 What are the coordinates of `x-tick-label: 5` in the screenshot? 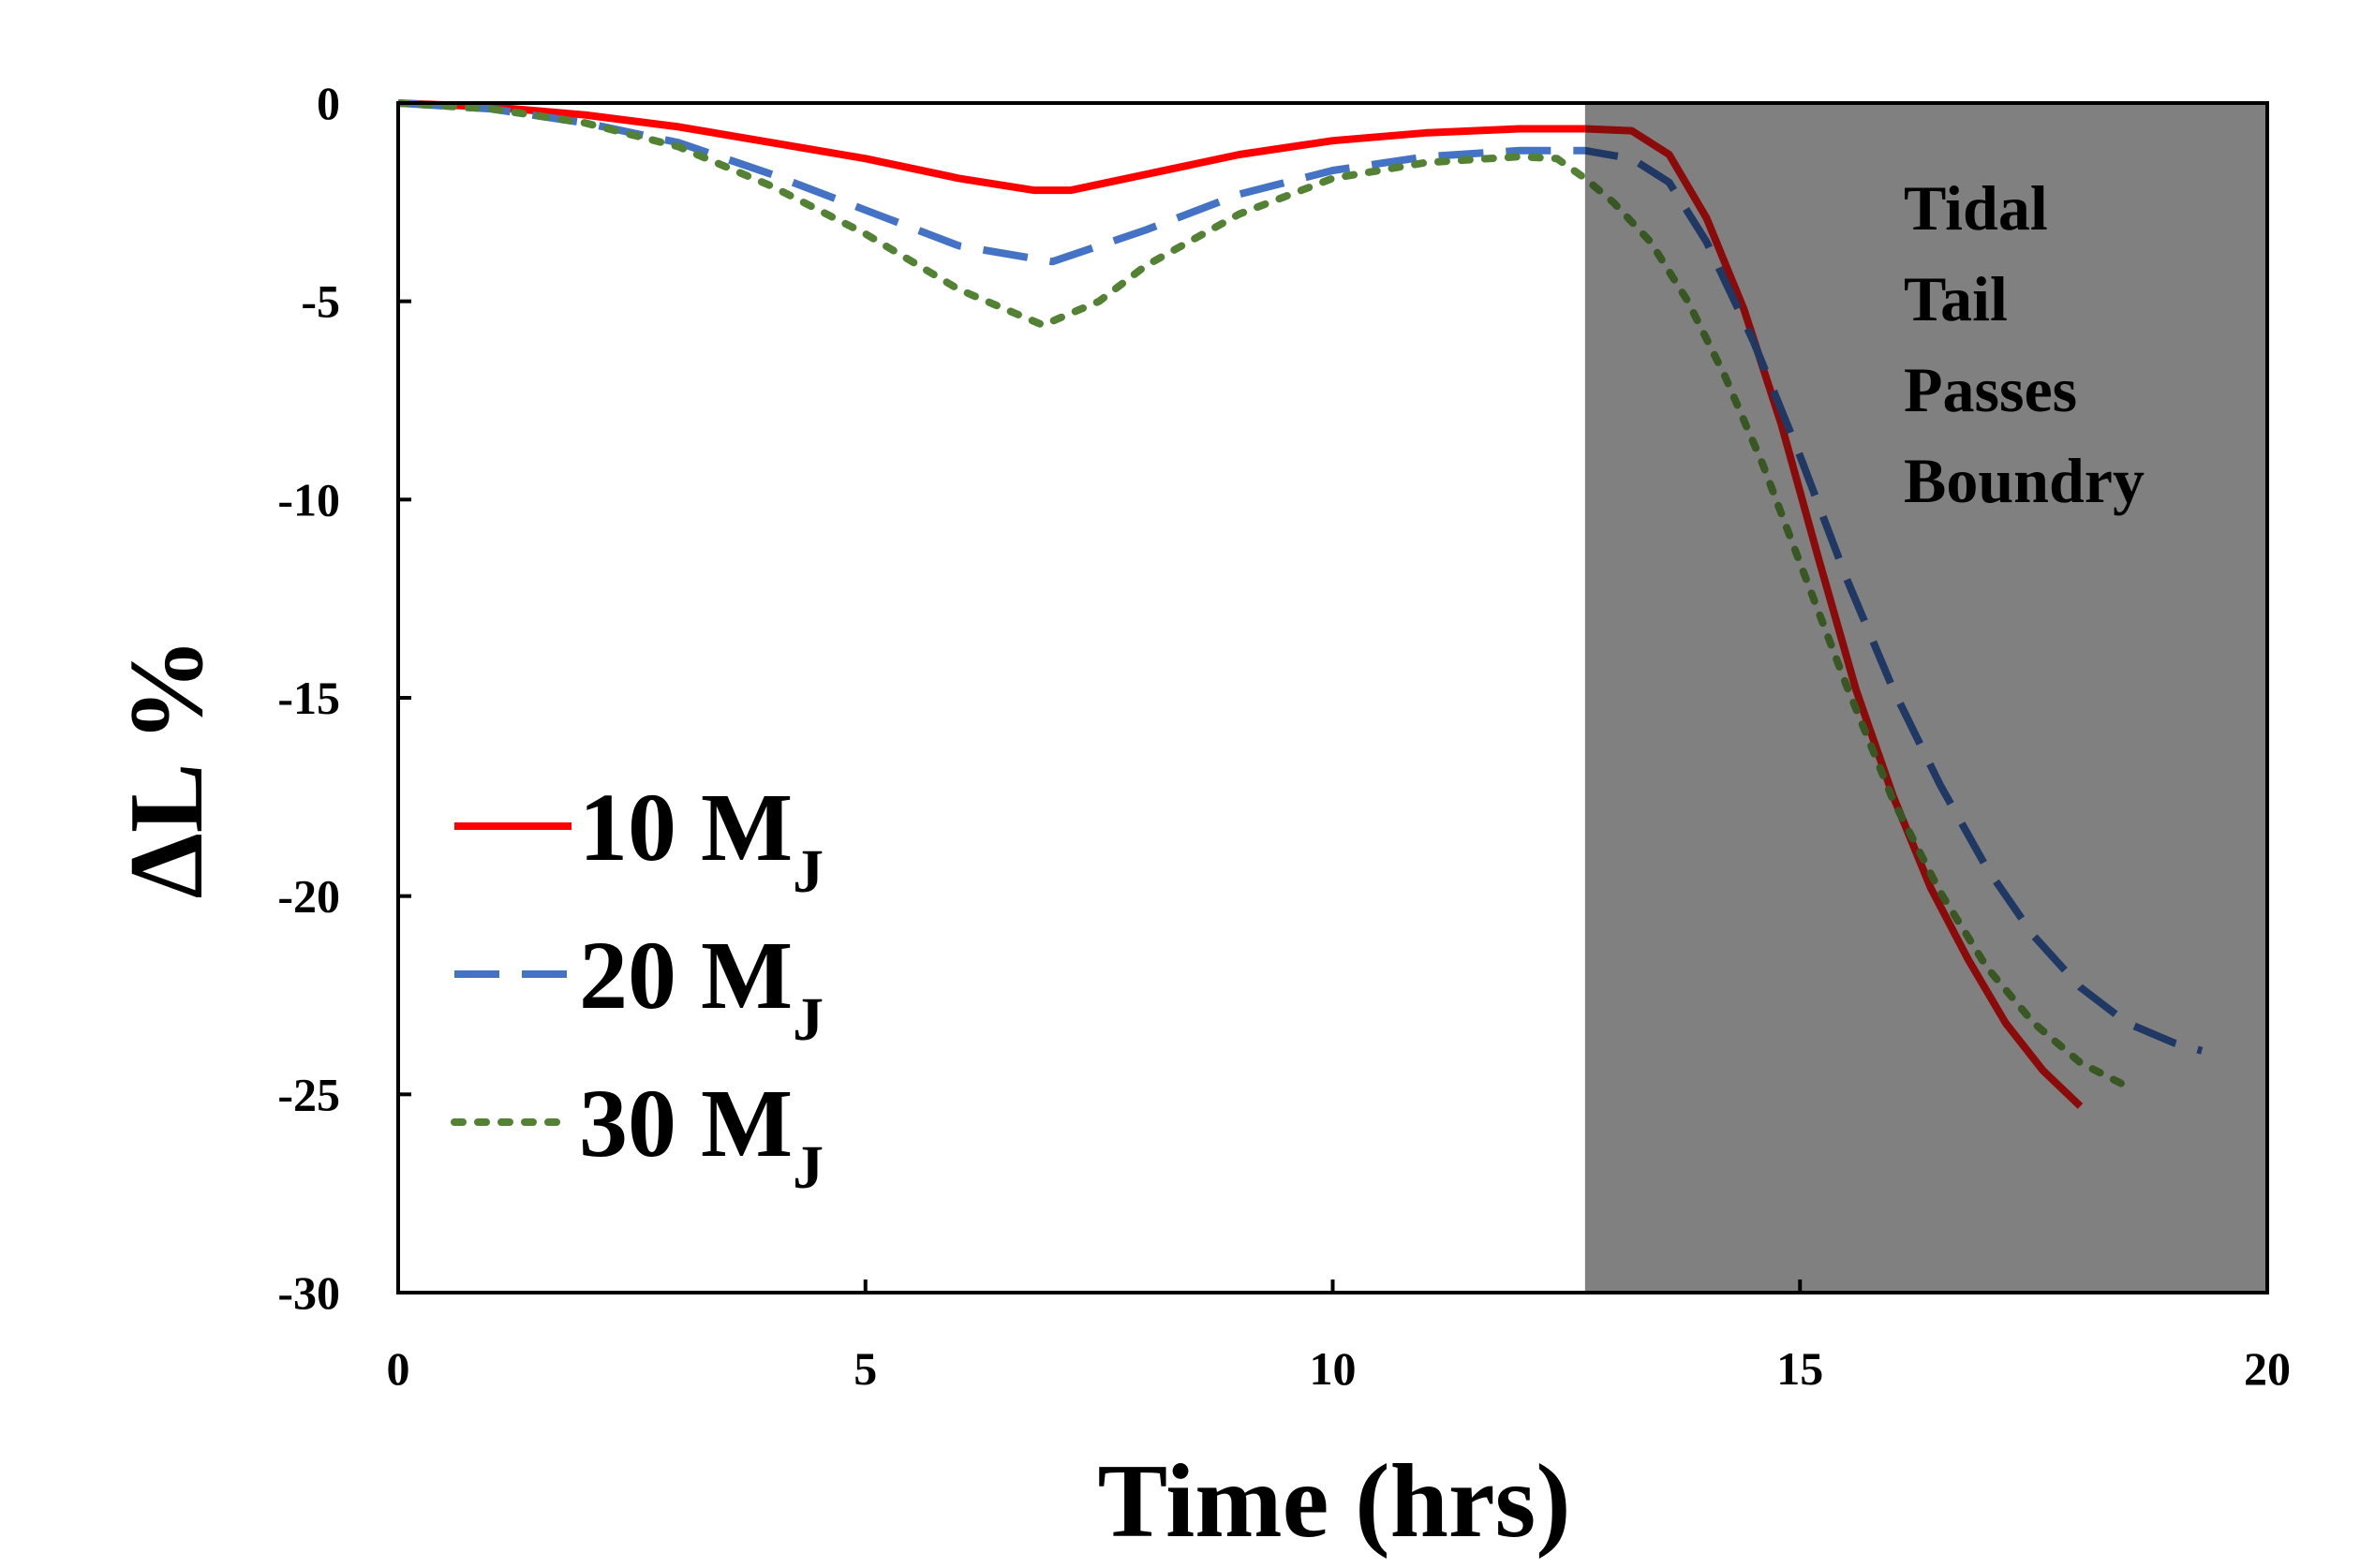 It's located at (865, 1368).